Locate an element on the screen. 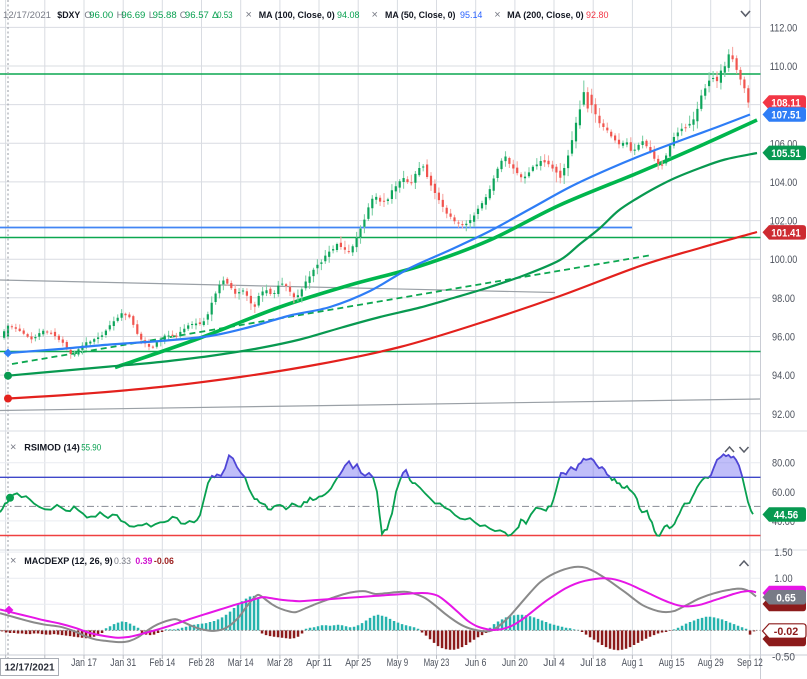 Image resolution: width=807 pixels, height=679 pixels. svg-text: 96.57 is located at coordinates (197, 15).